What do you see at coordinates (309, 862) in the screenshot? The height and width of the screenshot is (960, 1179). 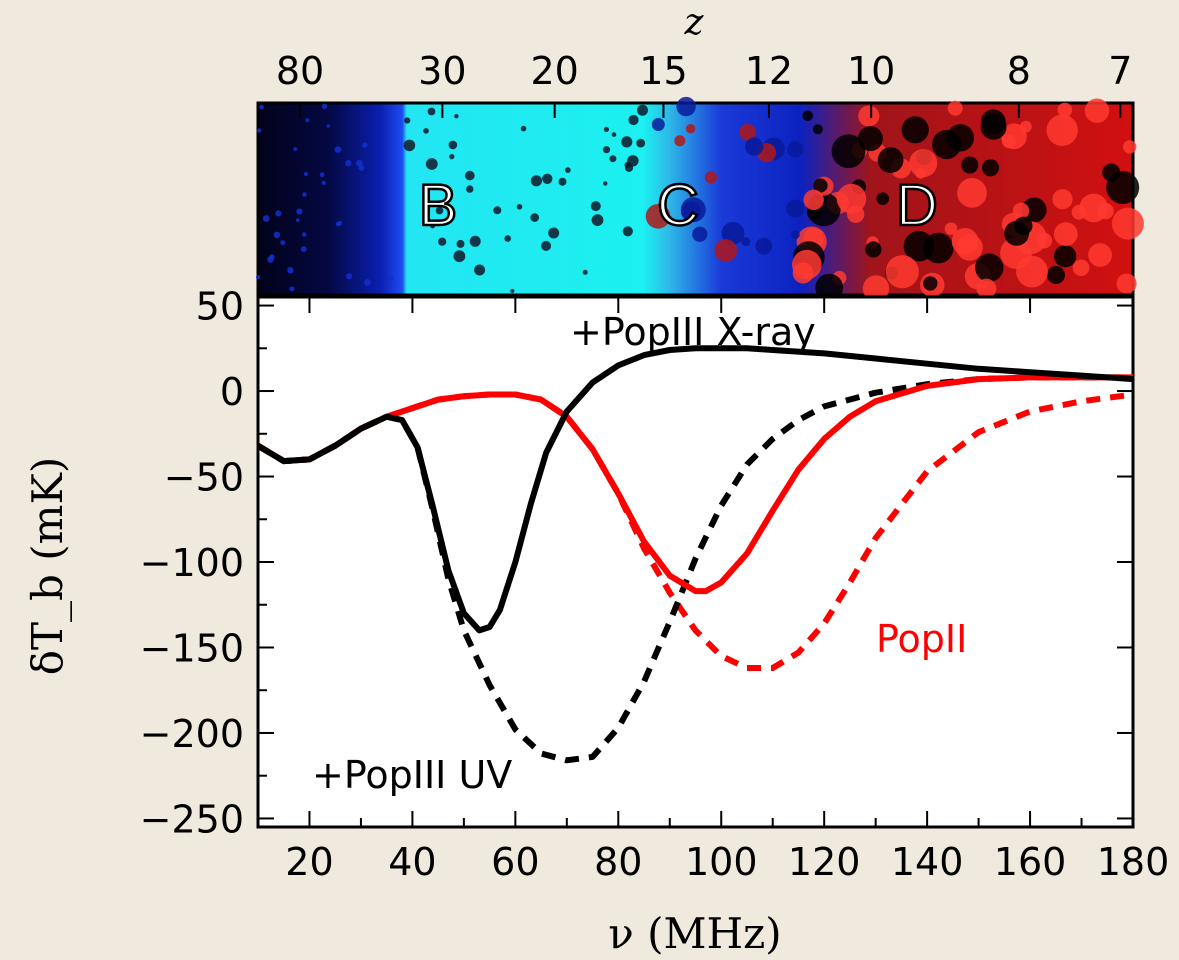 I see `x-tick-label: 20` at bounding box center [309, 862].